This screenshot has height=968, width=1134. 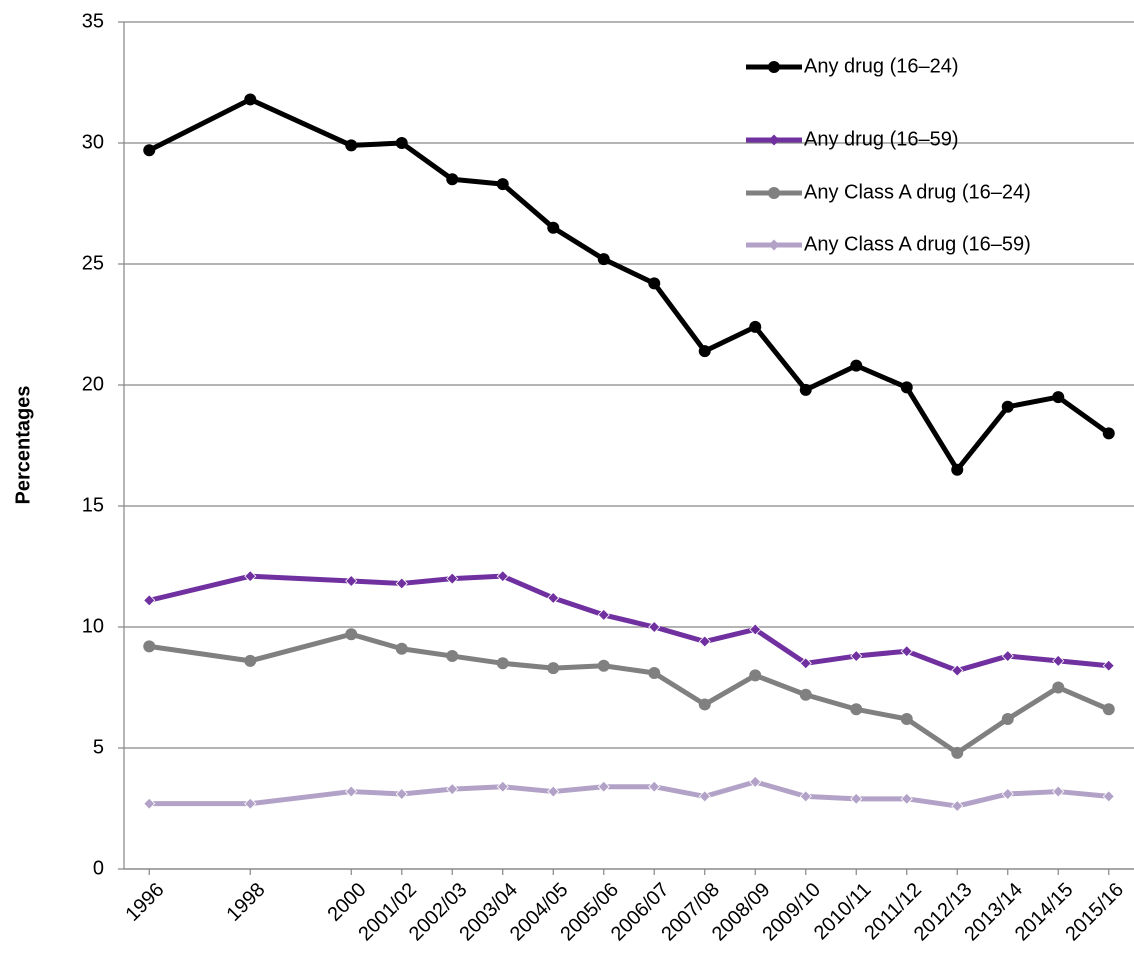 What do you see at coordinates (881, 66) in the screenshot?
I see `legend-label: Any drug (16–24)` at bounding box center [881, 66].